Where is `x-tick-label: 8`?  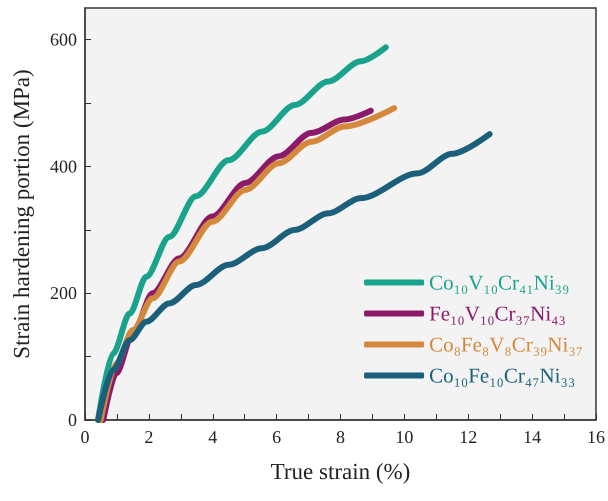 x-tick-label: 8 is located at coordinates (340, 437).